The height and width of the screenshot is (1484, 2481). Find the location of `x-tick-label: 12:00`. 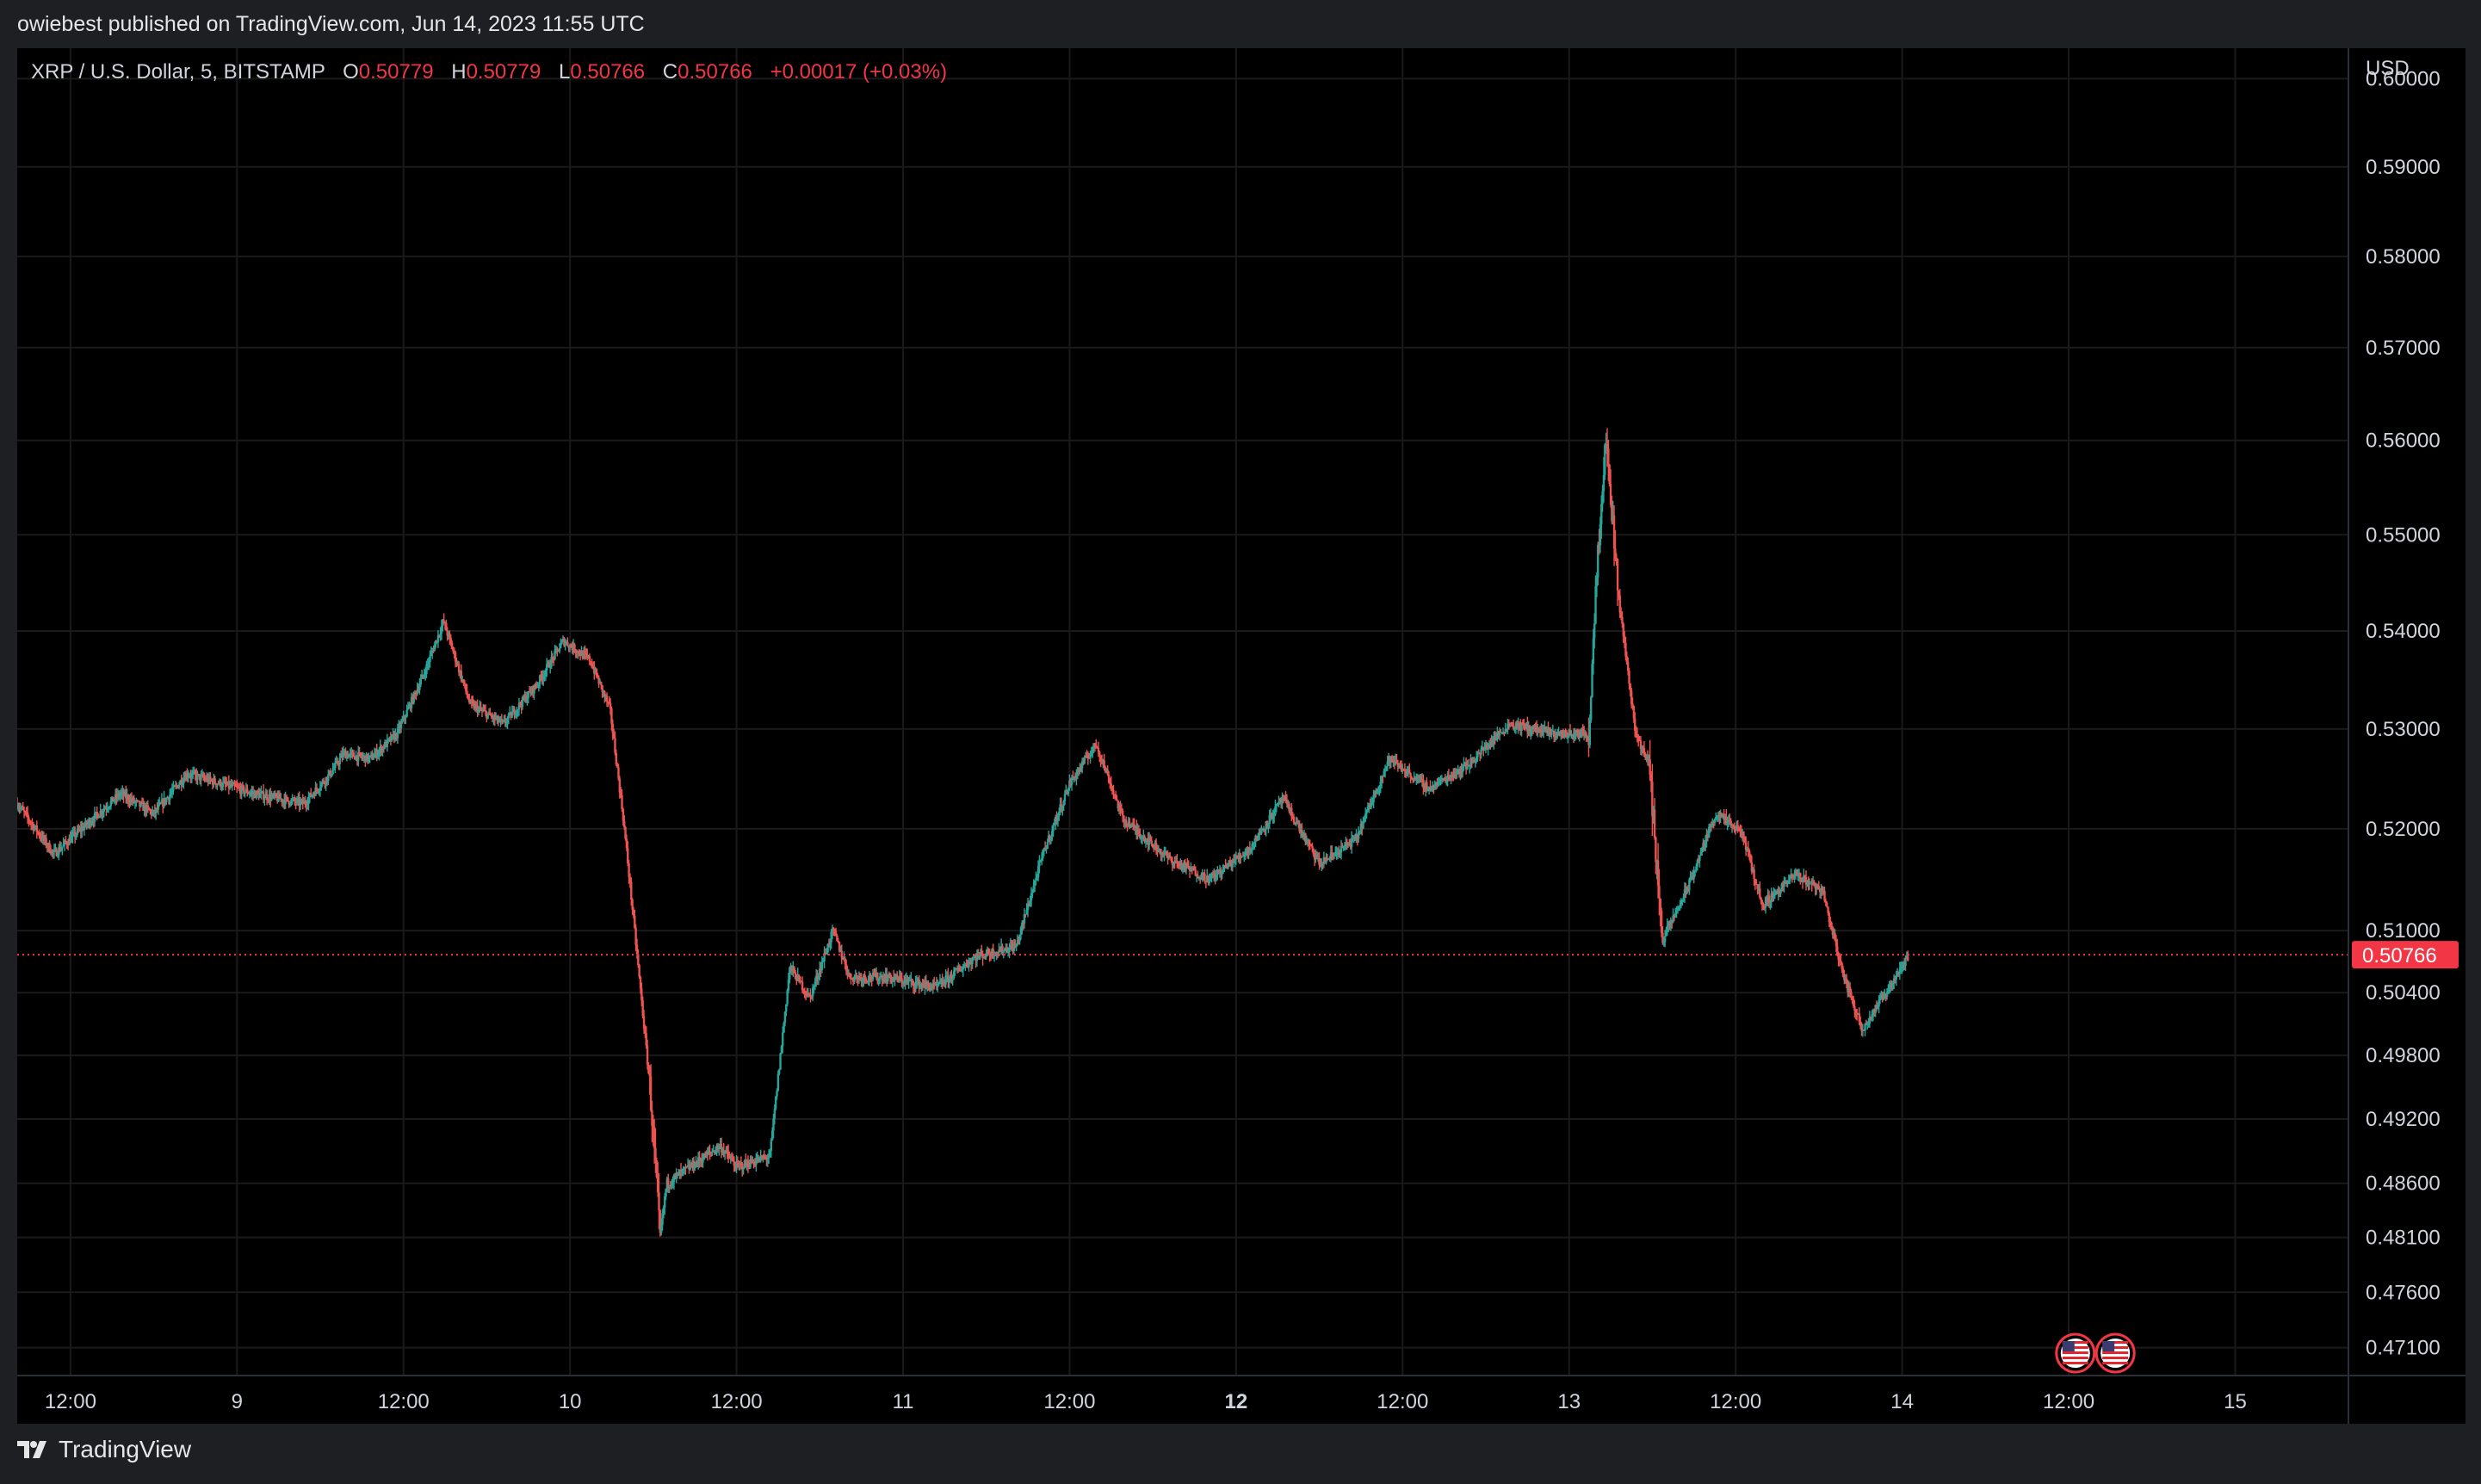

x-tick-label: 12:00 is located at coordinates (1402, 1401).